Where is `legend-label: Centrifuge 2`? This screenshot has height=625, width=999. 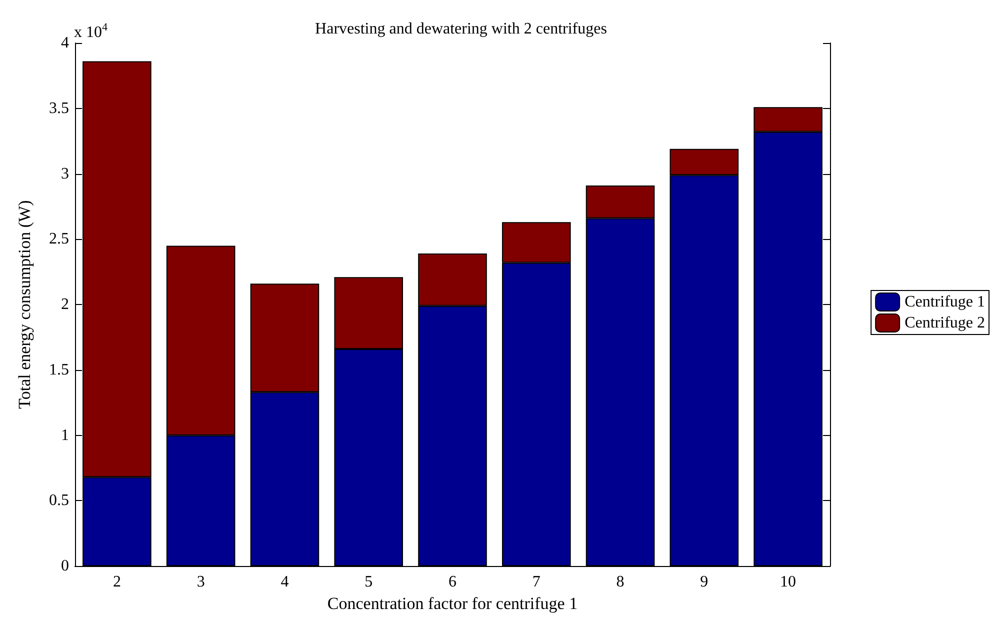
legend-label: Centrifuge 2 is located at coordinates (944, 323).